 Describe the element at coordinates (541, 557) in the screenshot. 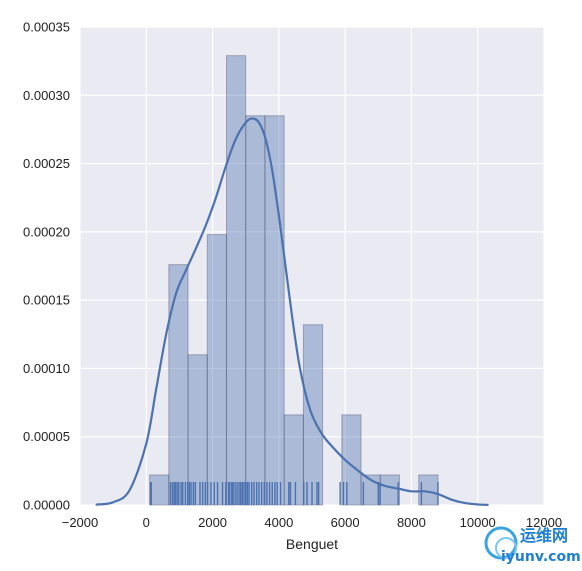

I see `watermark-domain-text: iyunv.com` at that location.